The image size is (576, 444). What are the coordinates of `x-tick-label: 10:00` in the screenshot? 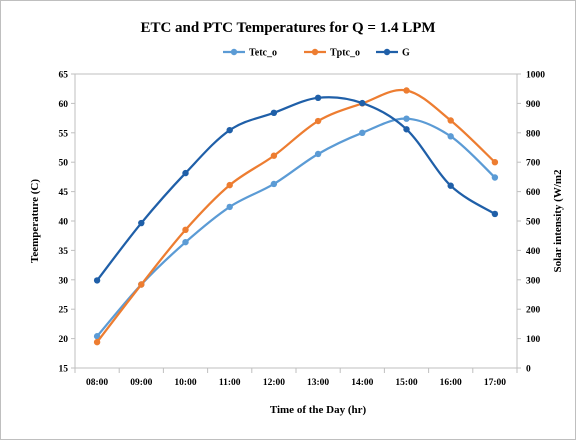 It's located at (185, 383).